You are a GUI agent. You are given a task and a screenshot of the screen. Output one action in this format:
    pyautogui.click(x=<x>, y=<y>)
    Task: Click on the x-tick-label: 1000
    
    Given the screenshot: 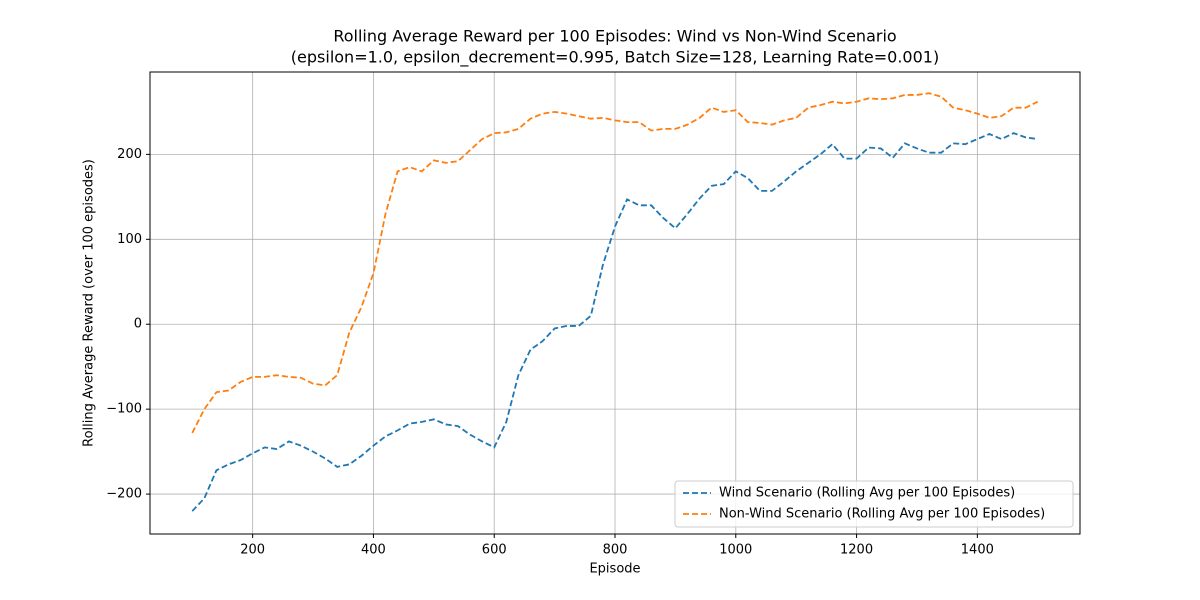 What is the action you would take?
    pyautogui.click(x=735, y=550)
    